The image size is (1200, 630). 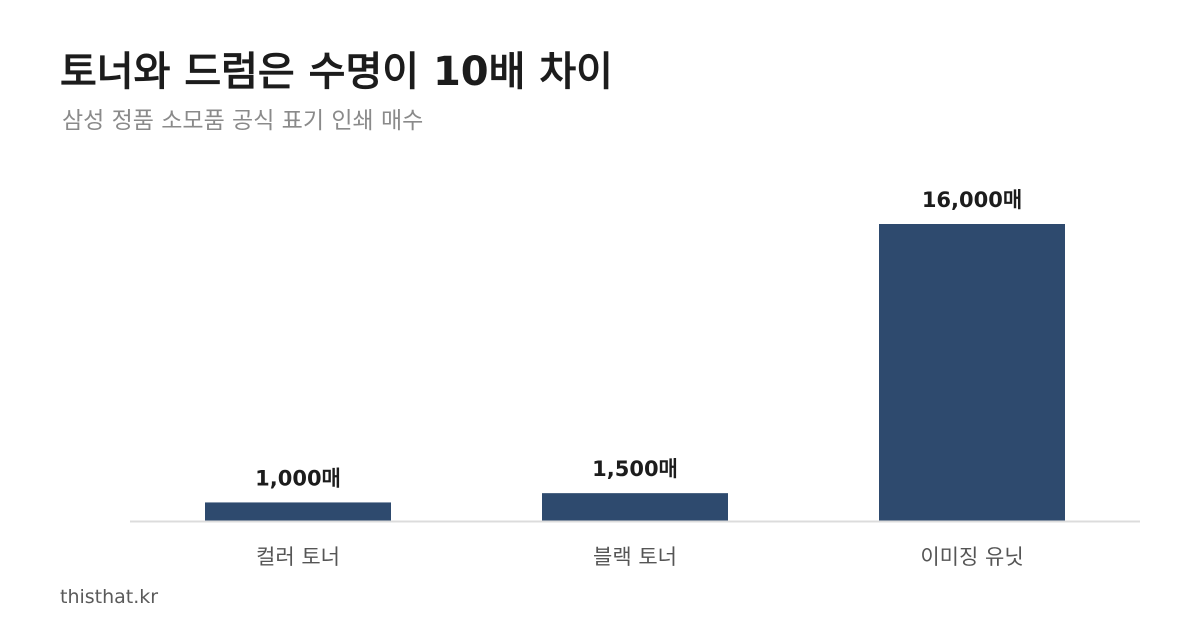 What do you see at coordinates (298, 557) in the screenshot?
I see `category-label: 컬러 토너` at bounding box center [298, 557].